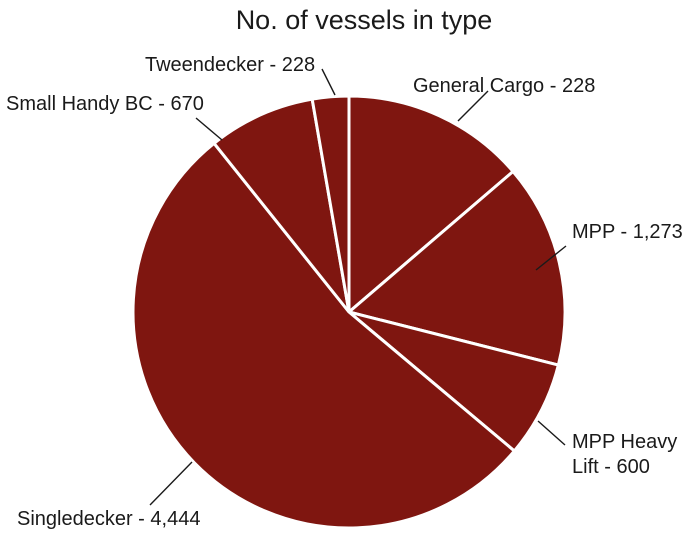 This screenshot has width=700, height=547. I want to click on slice-label-mpp: MPP - 1,273, so click(627, 232).